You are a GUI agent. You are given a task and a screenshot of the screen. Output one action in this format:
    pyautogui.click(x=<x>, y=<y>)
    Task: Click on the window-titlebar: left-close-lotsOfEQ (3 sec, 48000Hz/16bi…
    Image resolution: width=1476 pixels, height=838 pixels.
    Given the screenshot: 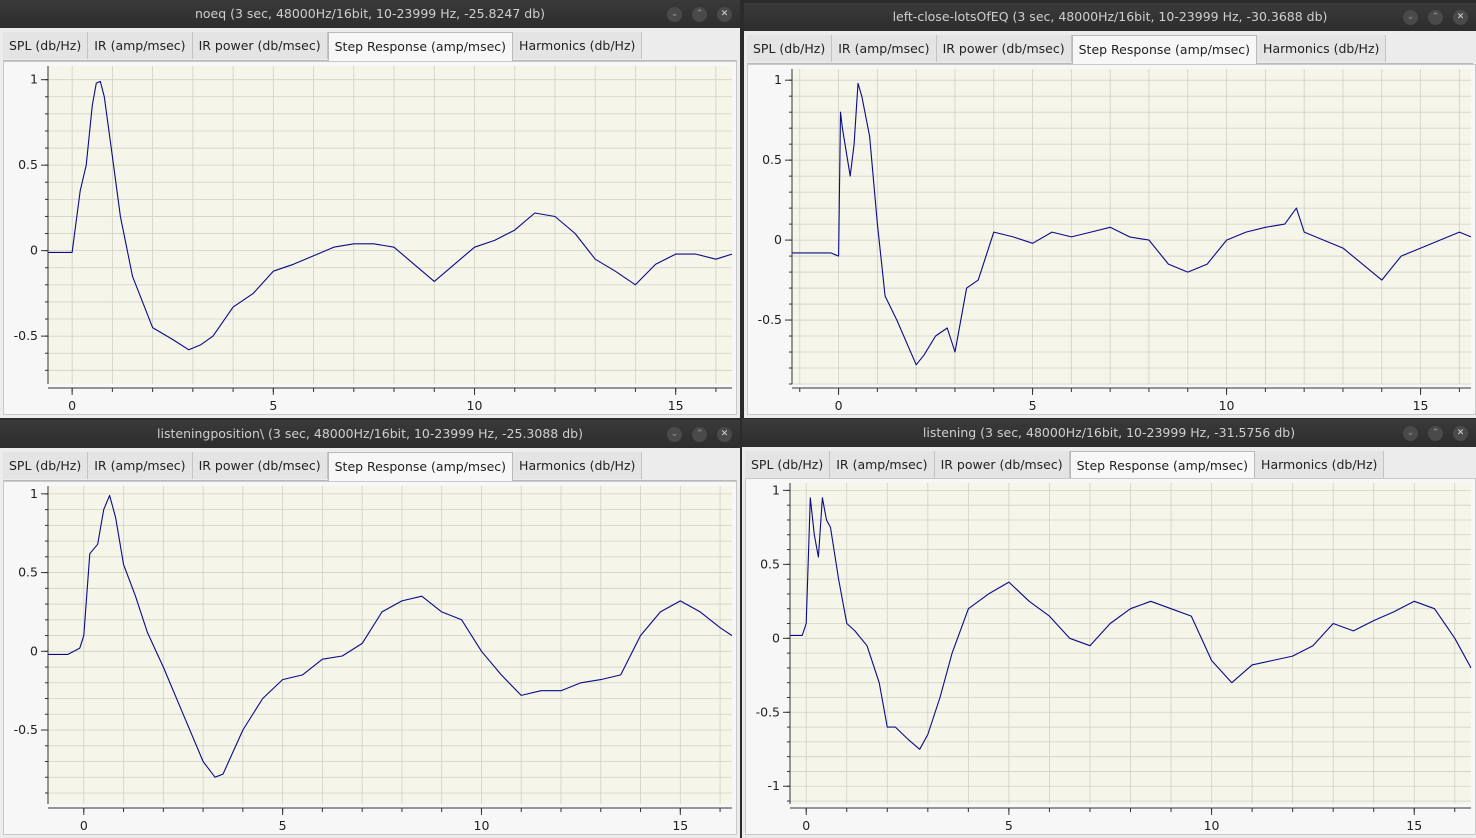 What is the action you would take?
    pyautogui.click(x=1110, y=17)
    